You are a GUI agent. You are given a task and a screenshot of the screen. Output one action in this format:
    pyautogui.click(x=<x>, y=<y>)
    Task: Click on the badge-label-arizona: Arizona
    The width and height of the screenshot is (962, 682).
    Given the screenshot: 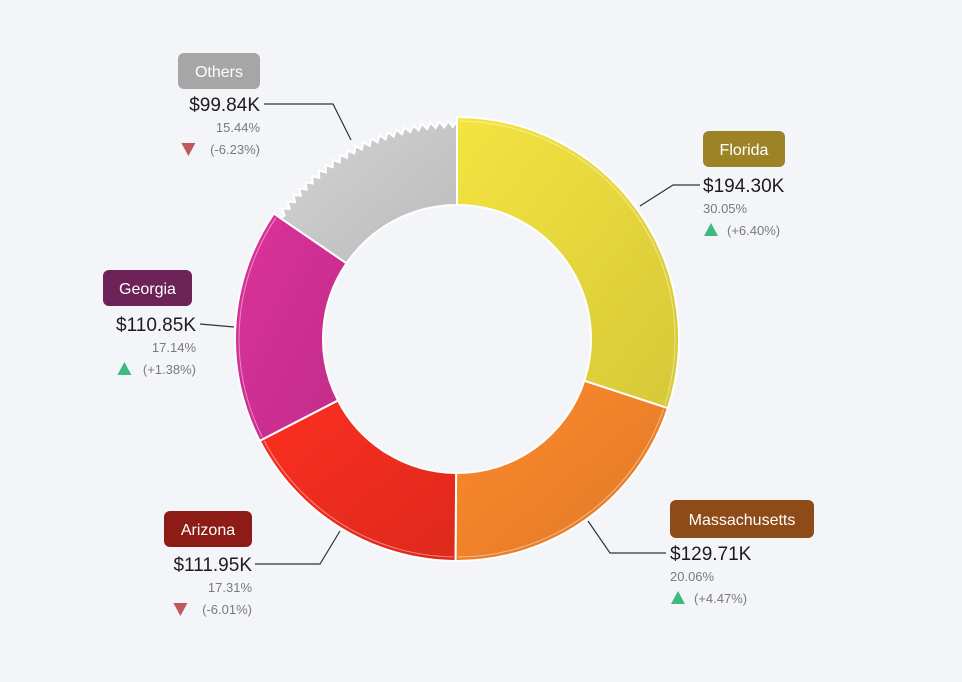 What is the action you would take?
    pyautogui.click(x=208, y=530)
    